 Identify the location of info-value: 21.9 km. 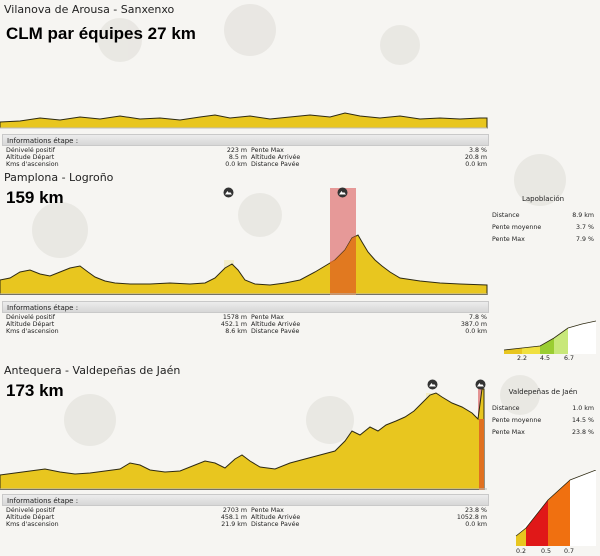
(234, 524).